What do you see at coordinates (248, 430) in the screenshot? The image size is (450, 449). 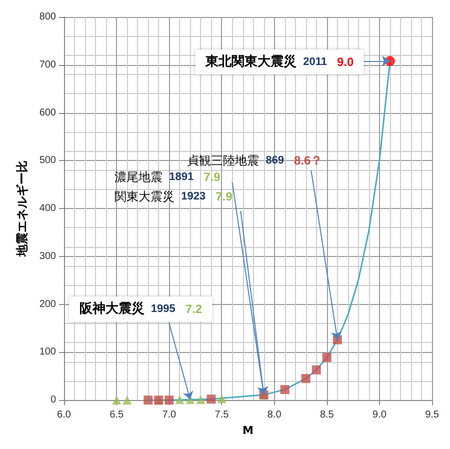 I see `x-axis-title: M` at bounding box center [248, 430].